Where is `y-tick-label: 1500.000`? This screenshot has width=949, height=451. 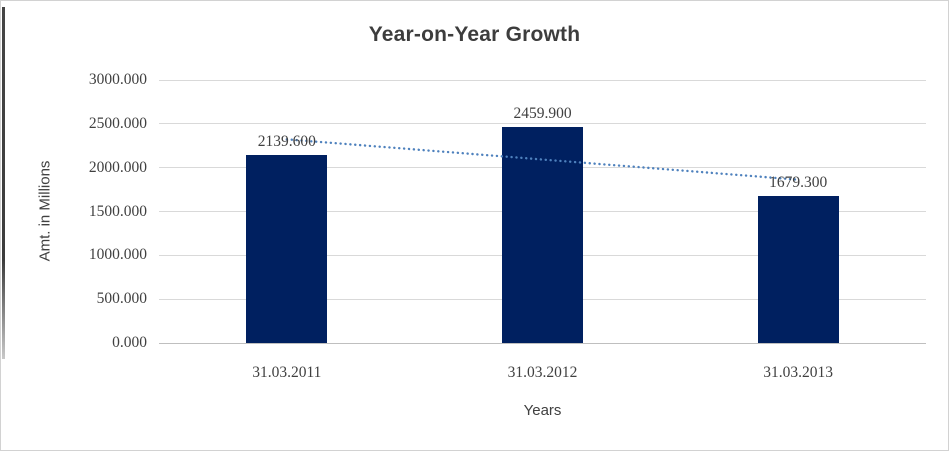
y-tick-label: 1500.000 is located at coordinates (117, 211).